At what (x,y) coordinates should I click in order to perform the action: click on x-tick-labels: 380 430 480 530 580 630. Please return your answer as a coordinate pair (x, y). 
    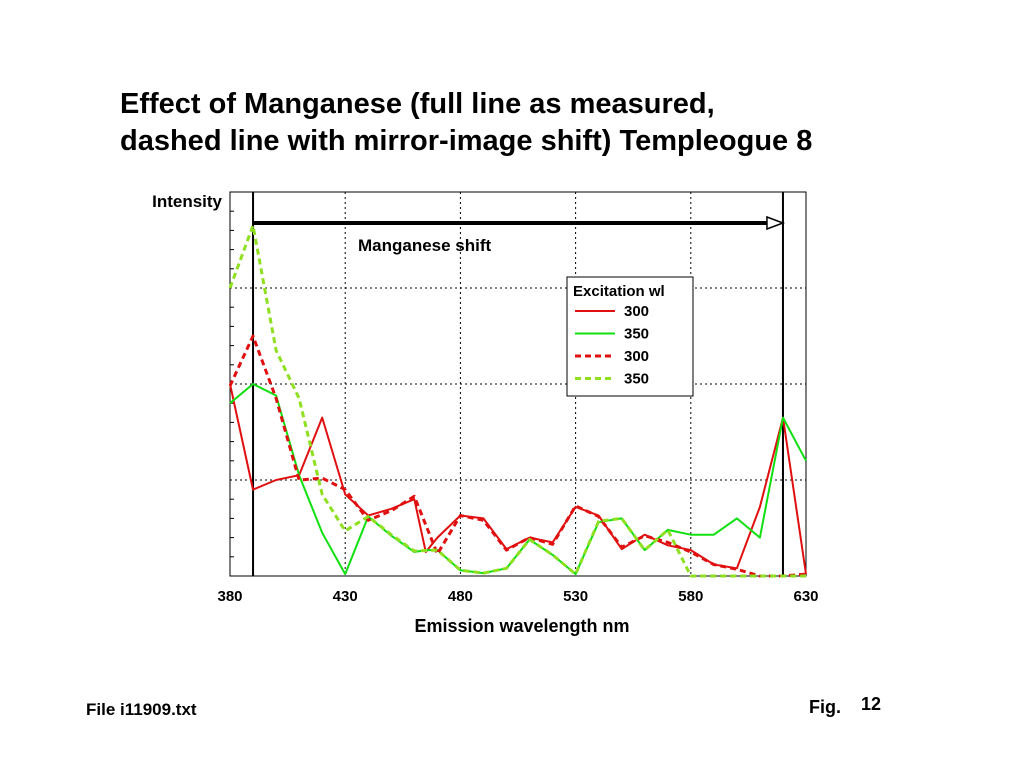
    Looking at the image, I should click on (517, 596).